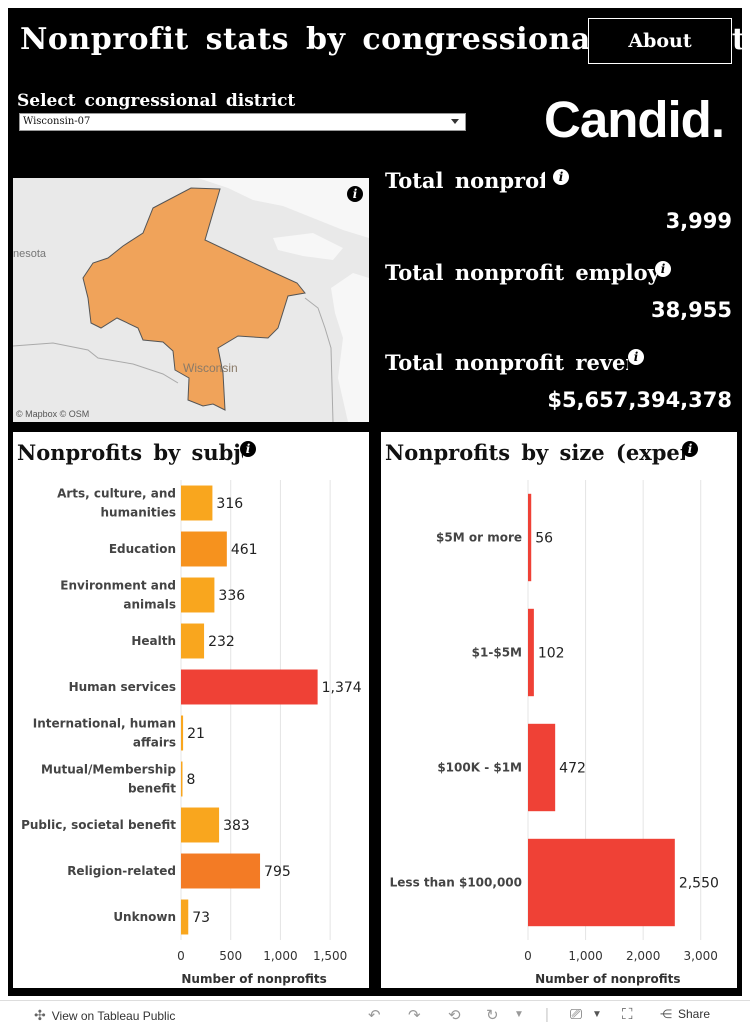 Image resolution: width=750 pixels, height=1027 pixels. Describe the element at coordinates (576, 1014) in the screenshot. I see `download-icon: ⎚` at that location.